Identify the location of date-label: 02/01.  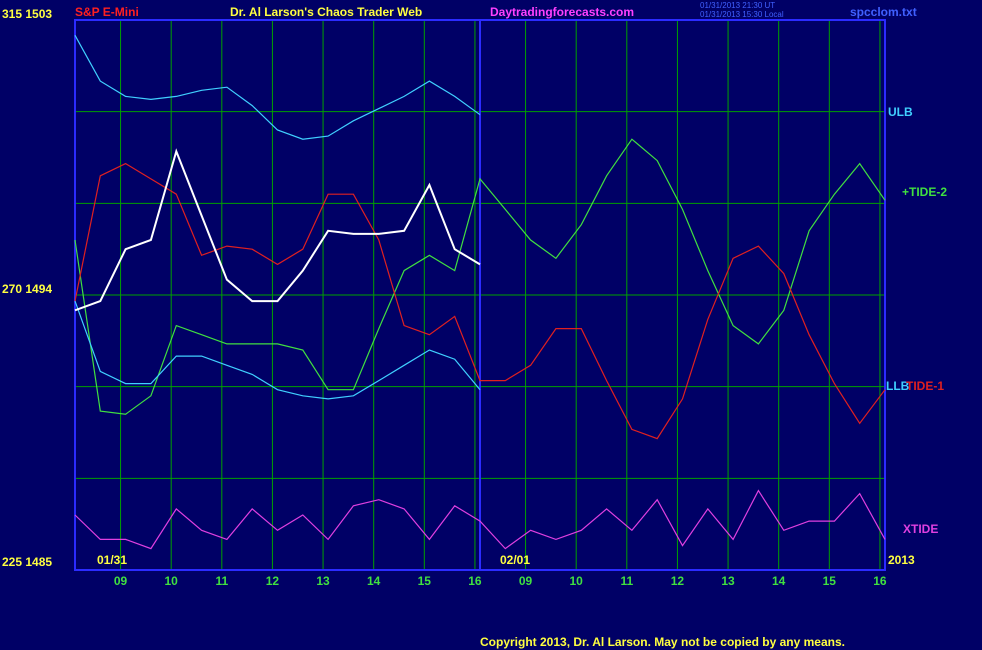
(515, 560).